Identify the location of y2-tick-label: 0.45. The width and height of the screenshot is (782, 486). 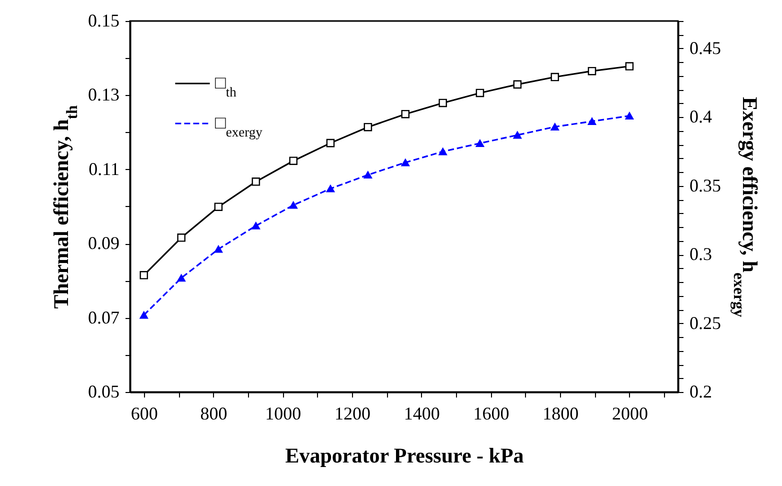
(705, 48).